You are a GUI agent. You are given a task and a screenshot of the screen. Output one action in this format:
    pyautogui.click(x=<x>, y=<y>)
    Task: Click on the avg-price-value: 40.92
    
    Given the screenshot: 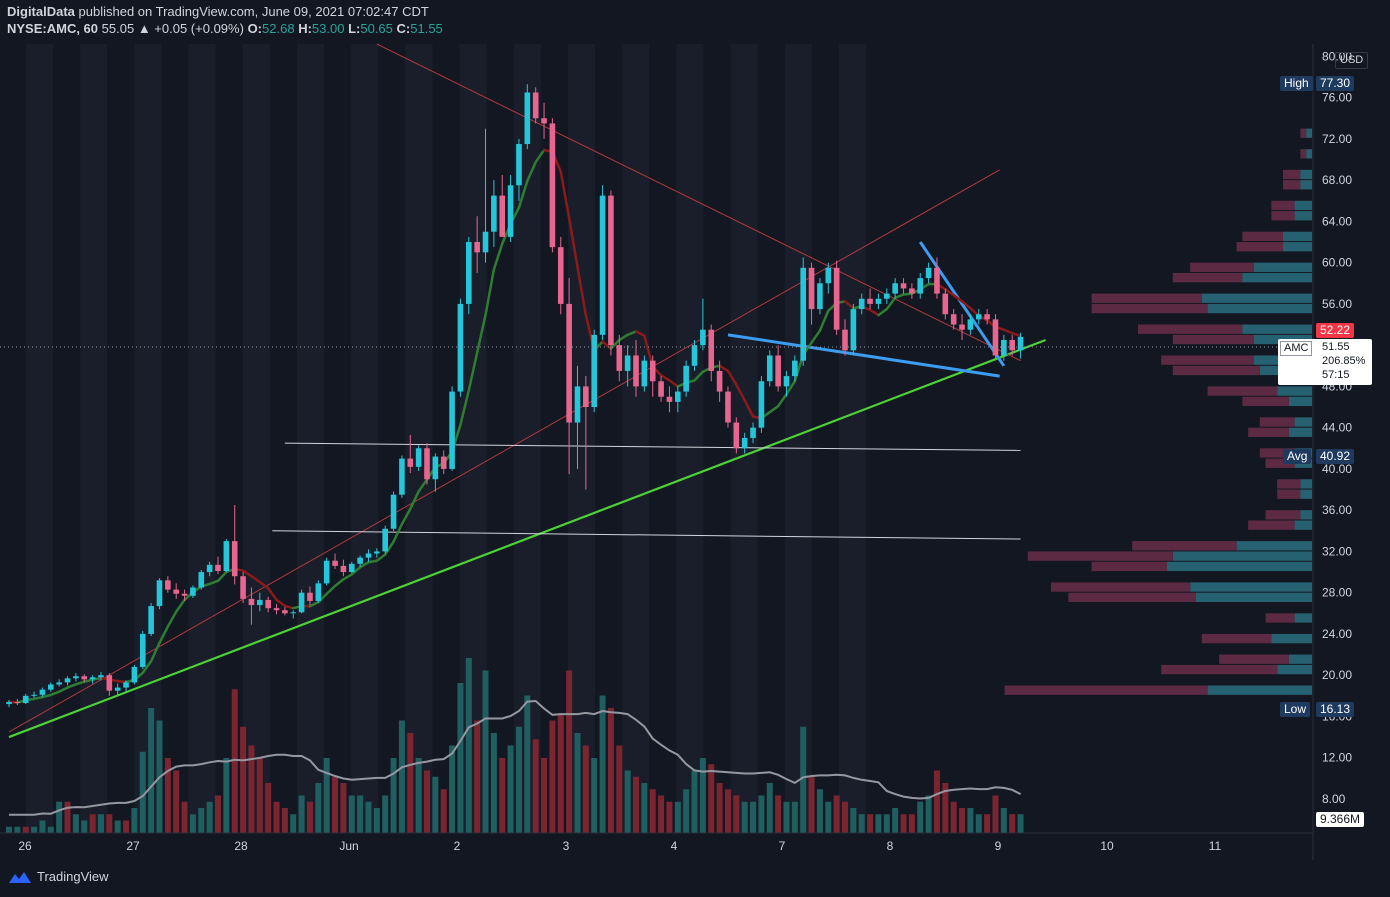 What is the action you would take?
    pyautogui.click(x=1335, y=456)
    